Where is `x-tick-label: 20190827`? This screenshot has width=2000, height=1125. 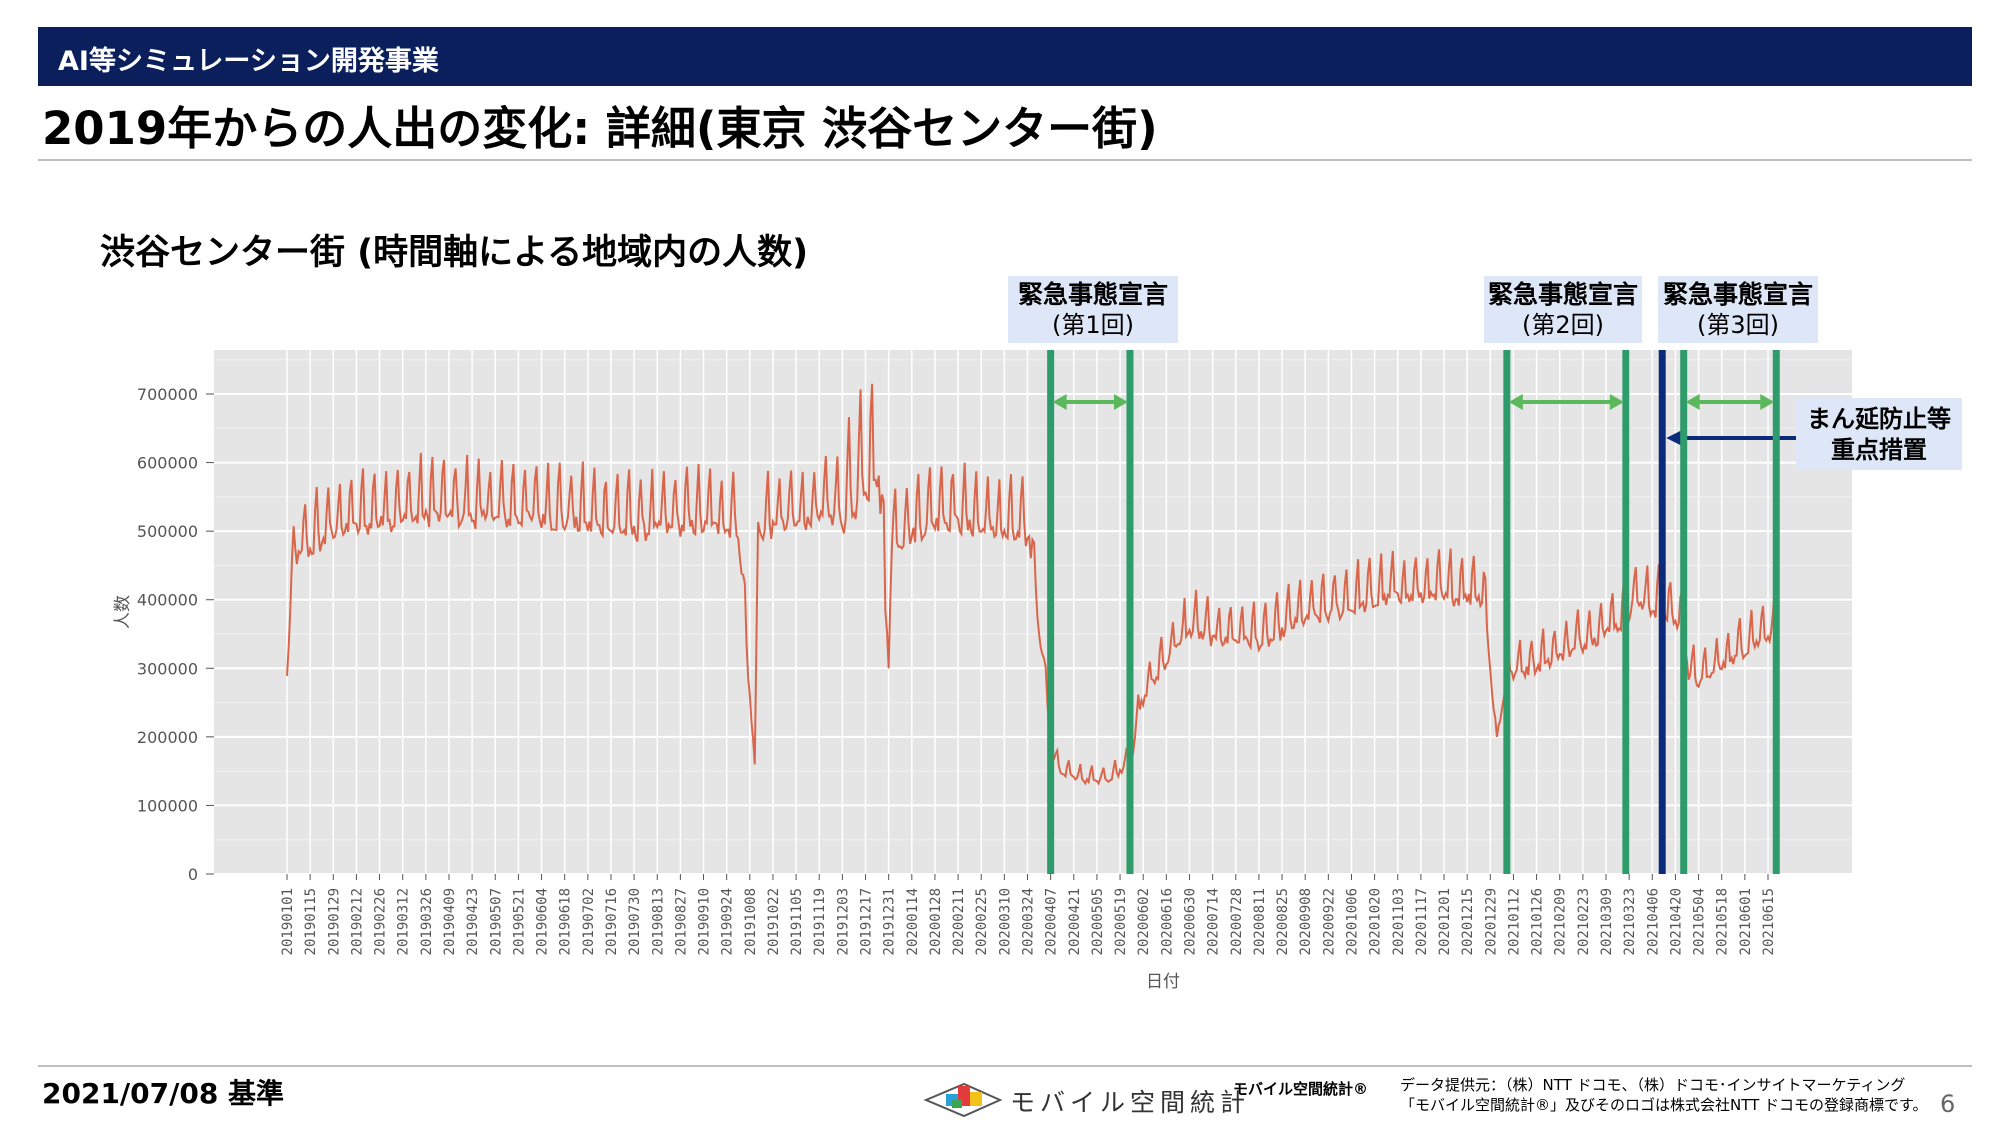
x-tick-label: 20190827 is located at coordinates (681, 921).